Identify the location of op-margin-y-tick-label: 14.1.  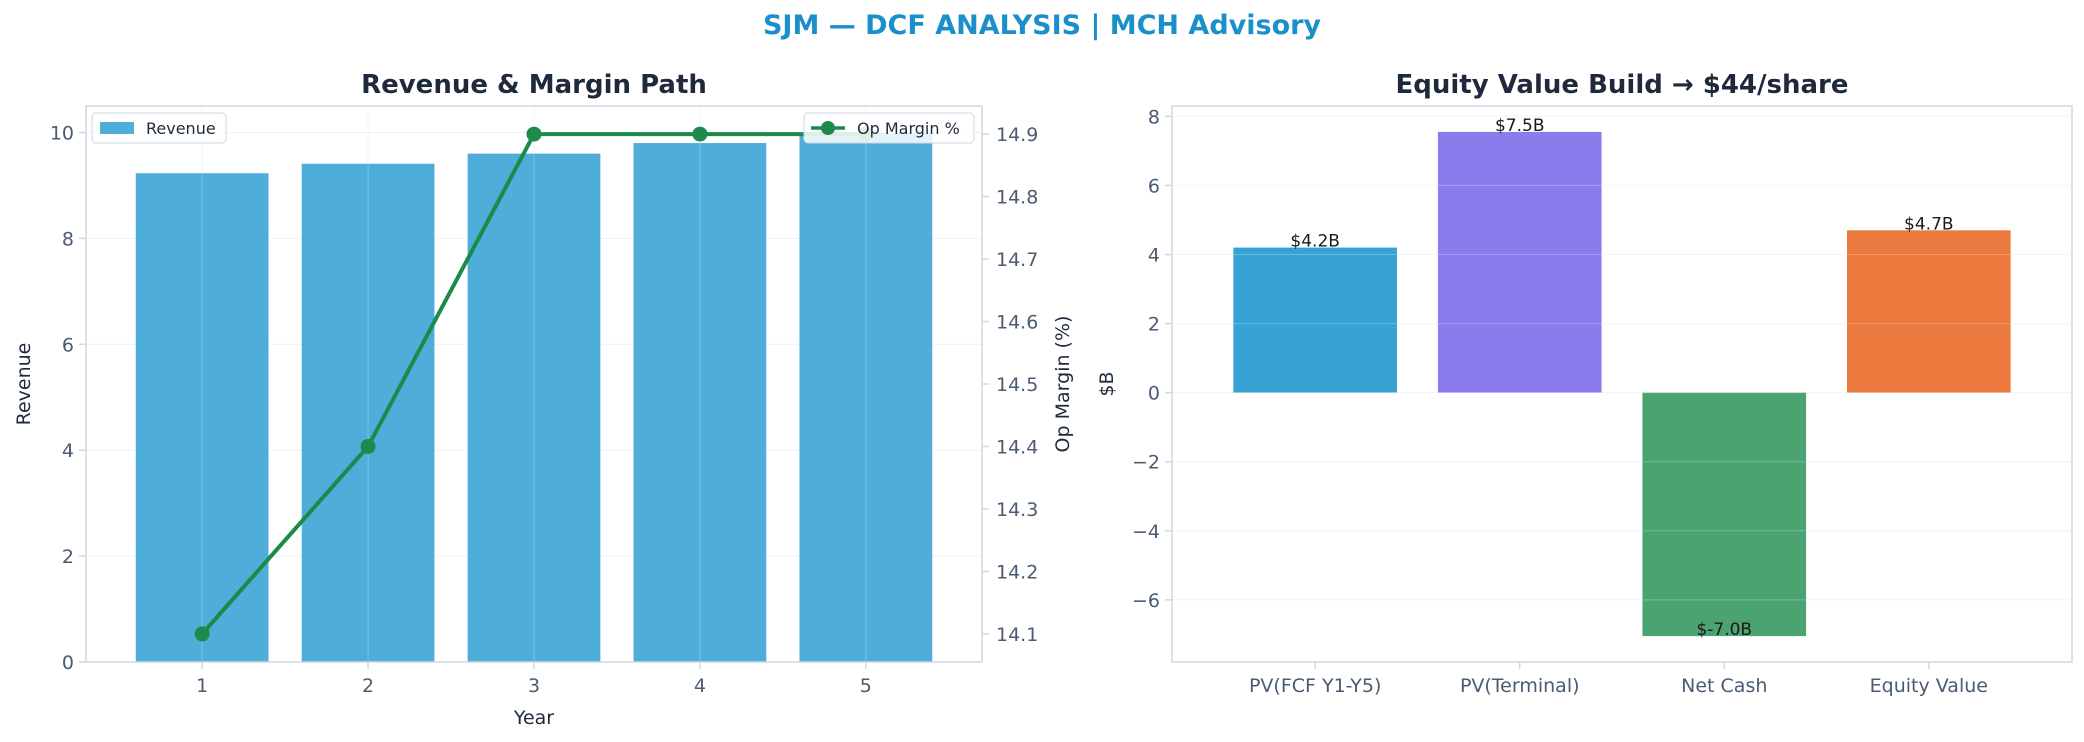
(1017, 635).